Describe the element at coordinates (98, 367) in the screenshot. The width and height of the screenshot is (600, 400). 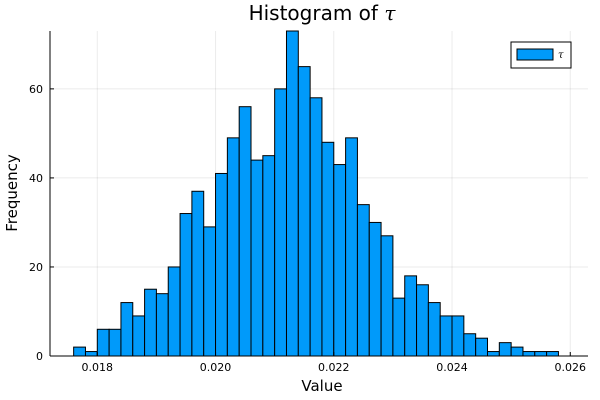
I see `x-tick-label: 0.018` at that location.